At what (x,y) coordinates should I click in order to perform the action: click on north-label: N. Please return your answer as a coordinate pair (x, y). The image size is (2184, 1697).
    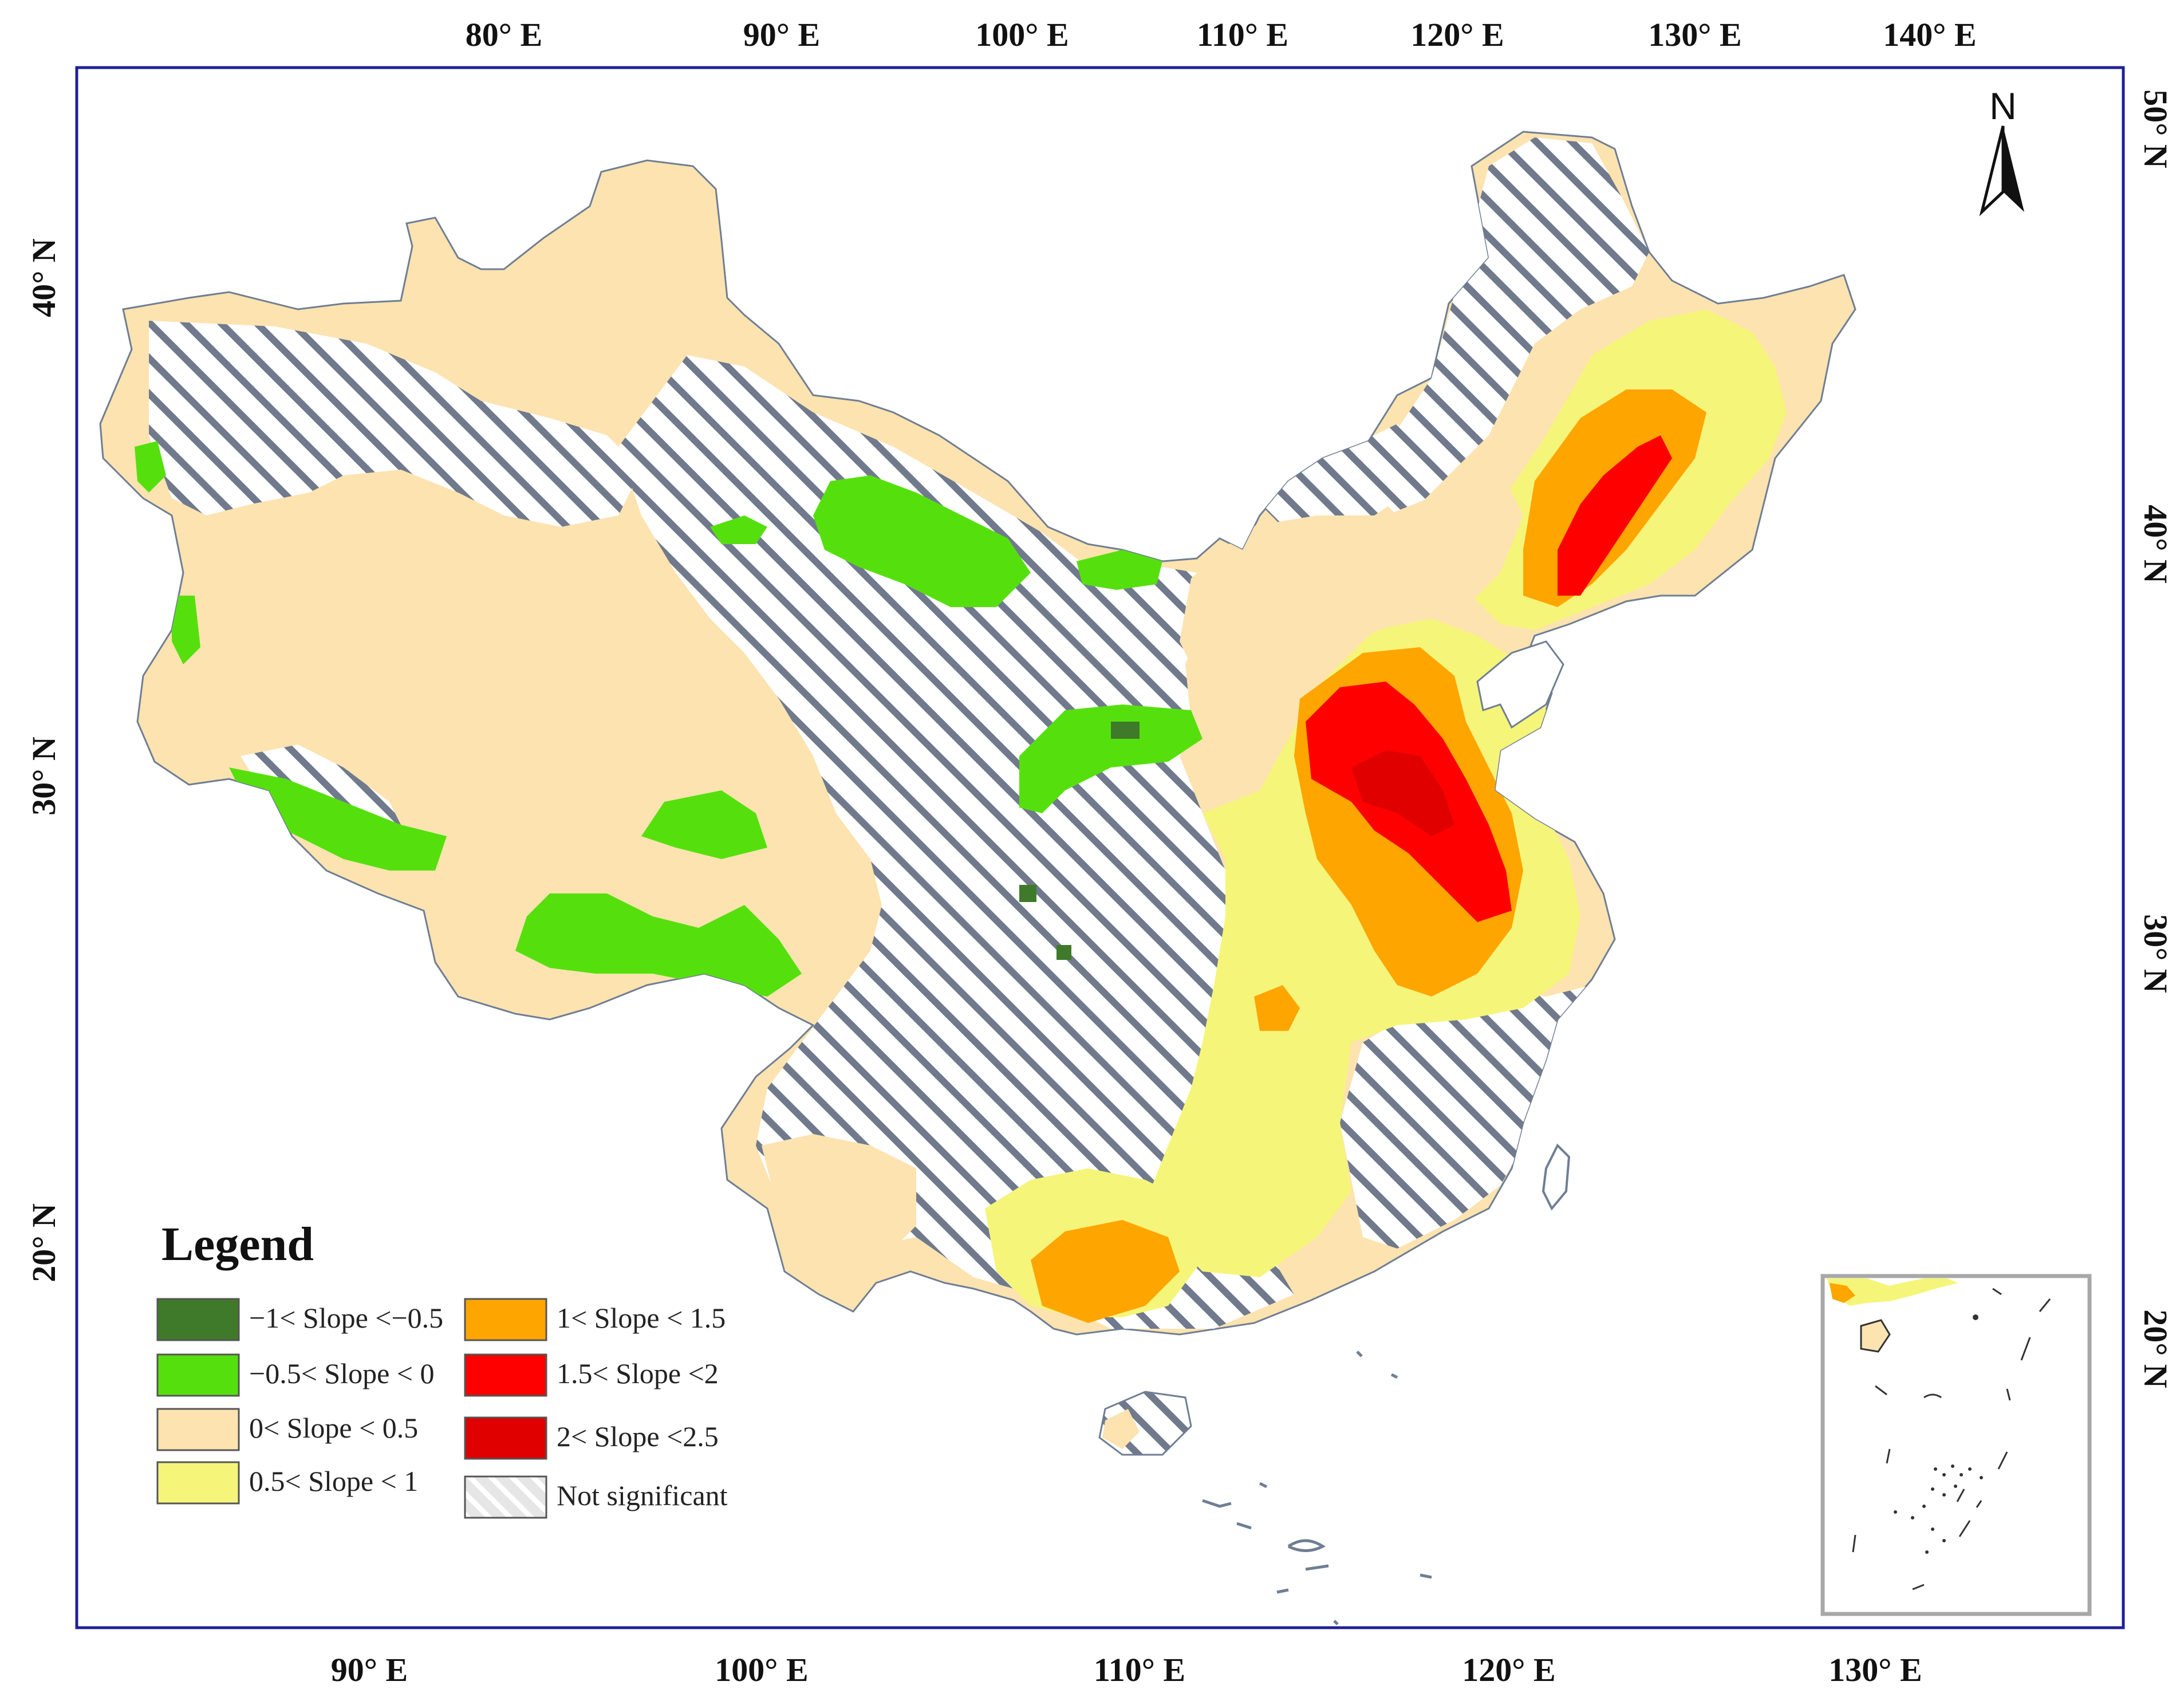
    Looking at the image, I should click on (2003, 106).